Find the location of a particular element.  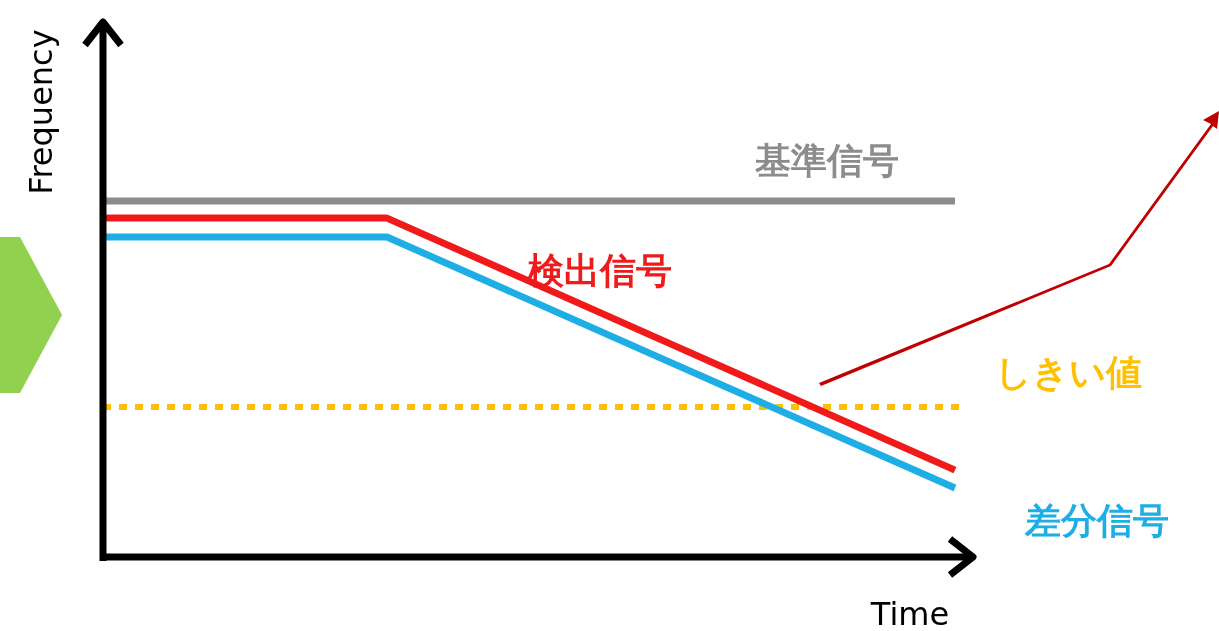

series-label: 基準信号 is located at coordinates (827, 160).